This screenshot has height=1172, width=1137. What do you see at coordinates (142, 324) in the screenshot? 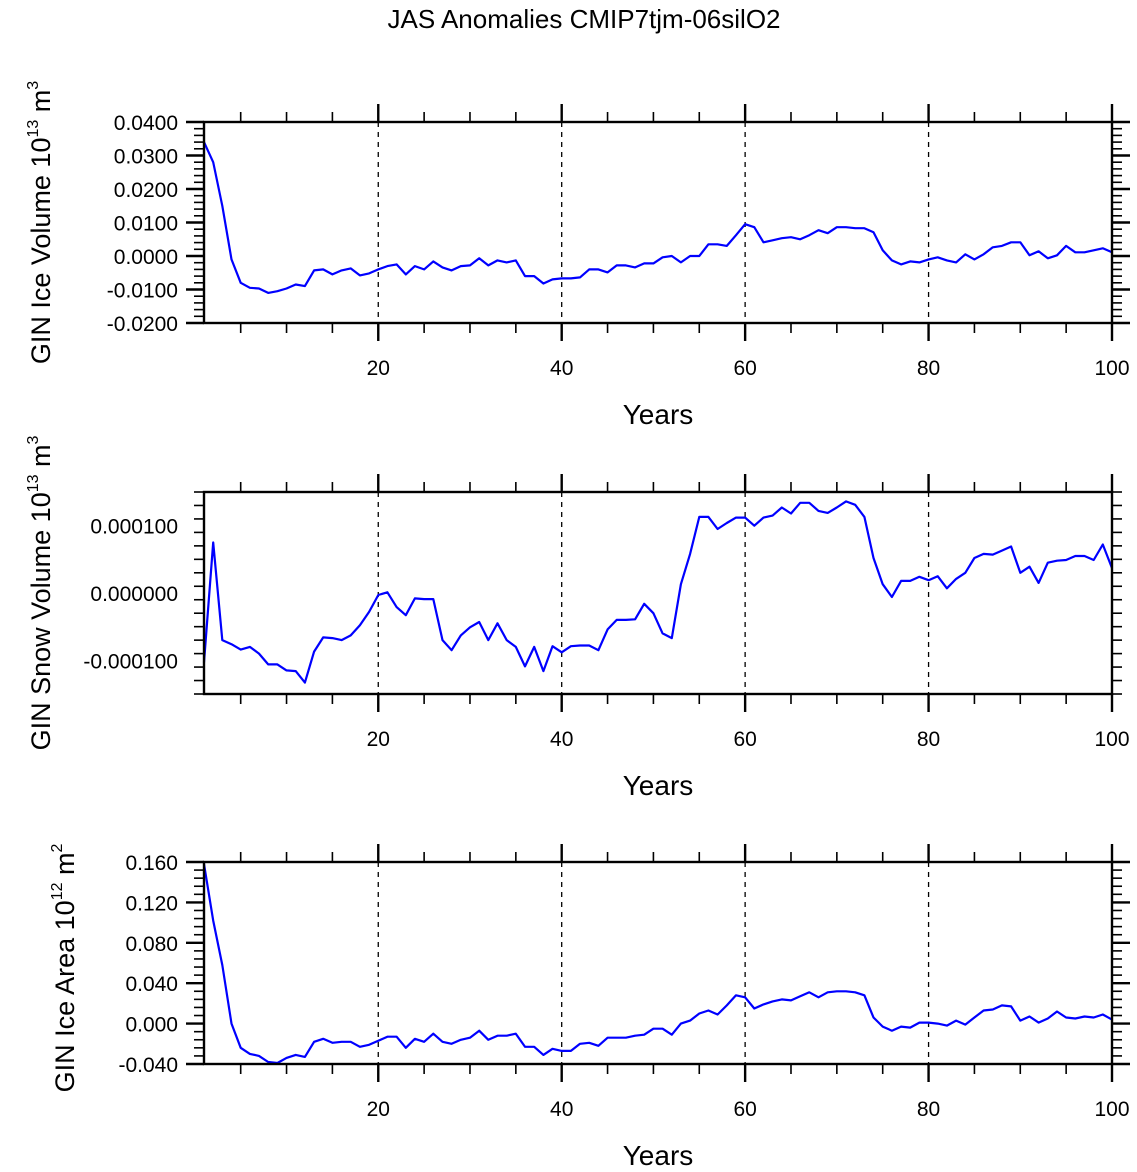
I see `y-tick-label: -0.0200` at bounding box center [142, 324].